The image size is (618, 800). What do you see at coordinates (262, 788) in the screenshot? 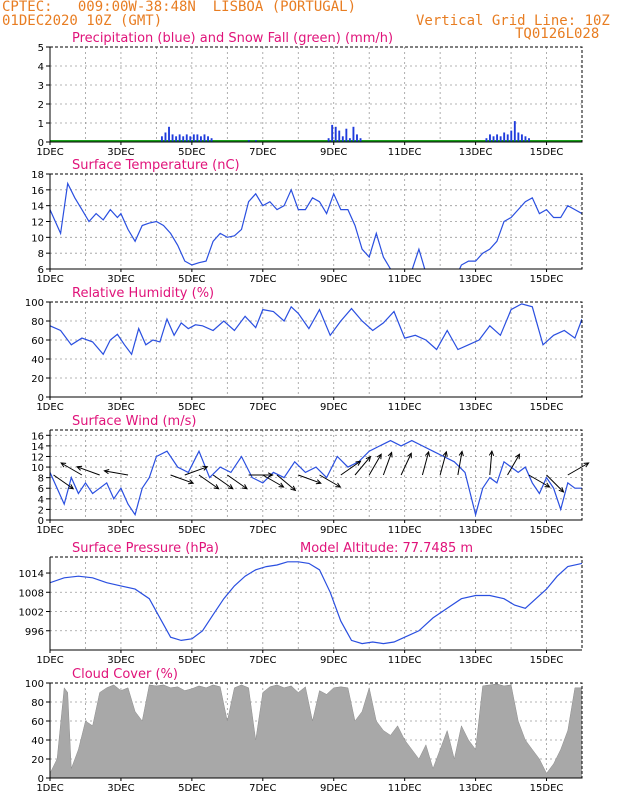
I see `cloud-cover-xtick-label: 7DEC` at bounding box center [262, 788].